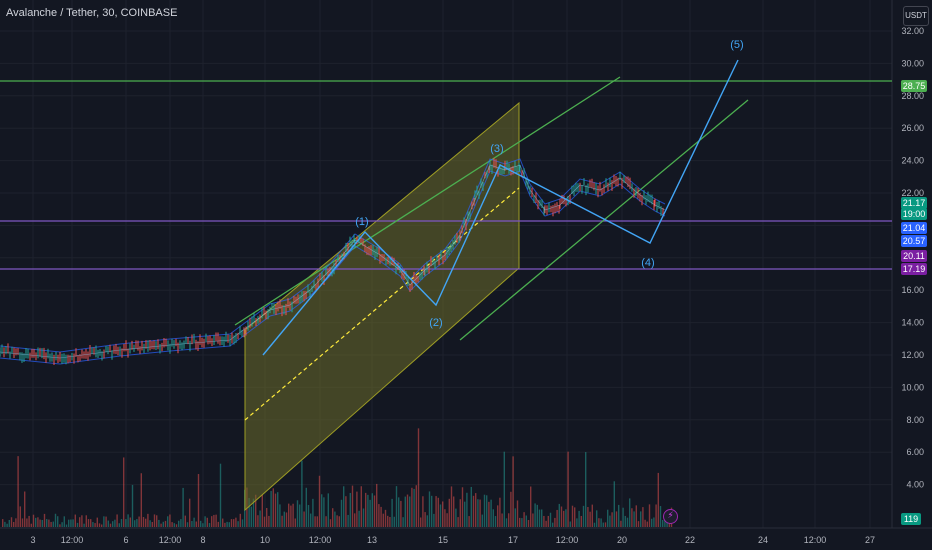 The width and height of the screenshot is (932, 550). What do you see at coordinates (911, 519) in the screenshot?
I see `volume-badge-label: 119` at bounding box center [911, 519].